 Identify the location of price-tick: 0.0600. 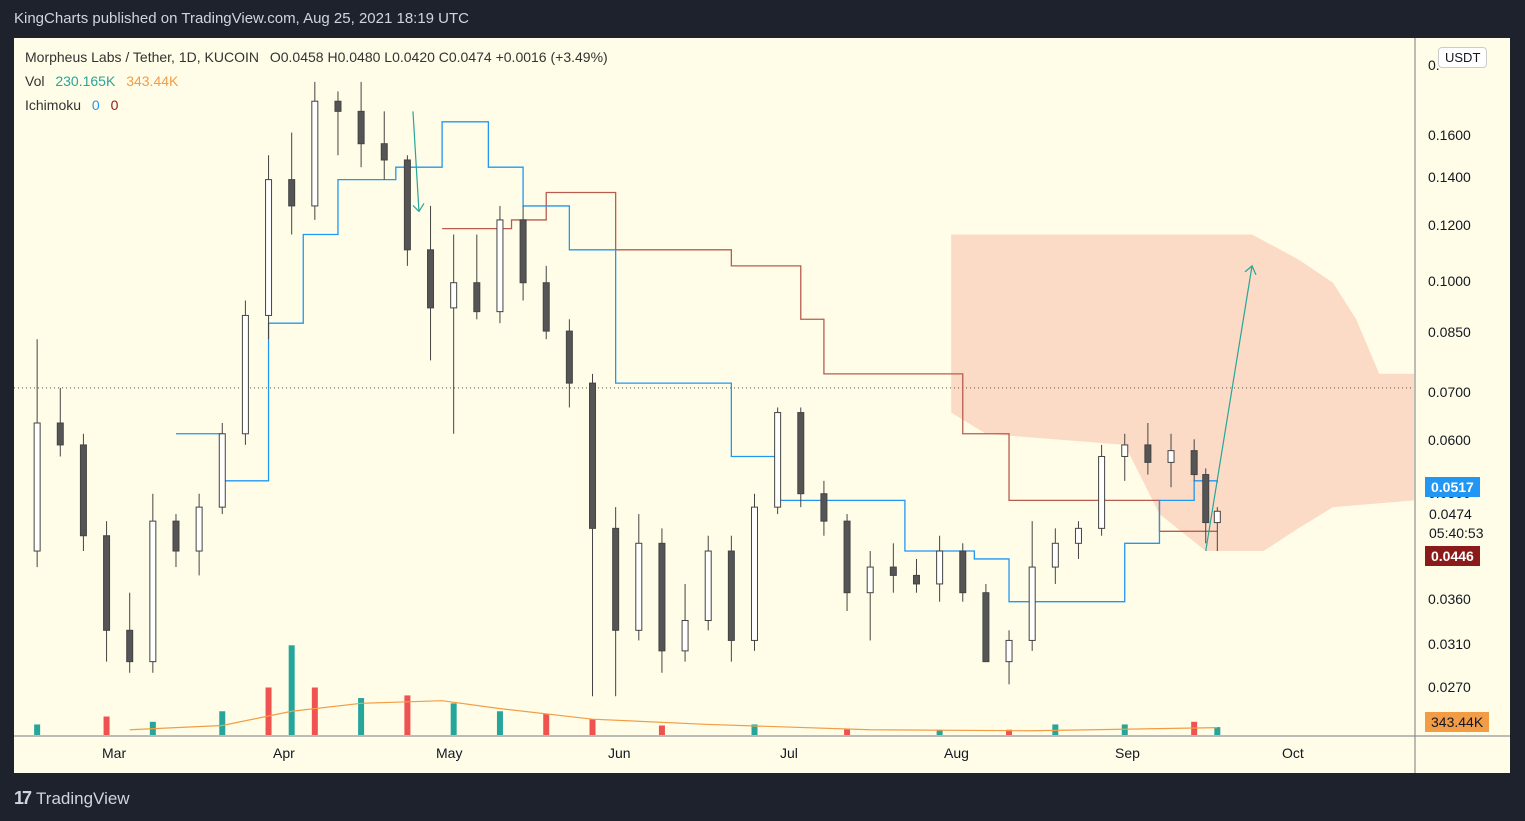
(1449, 440).